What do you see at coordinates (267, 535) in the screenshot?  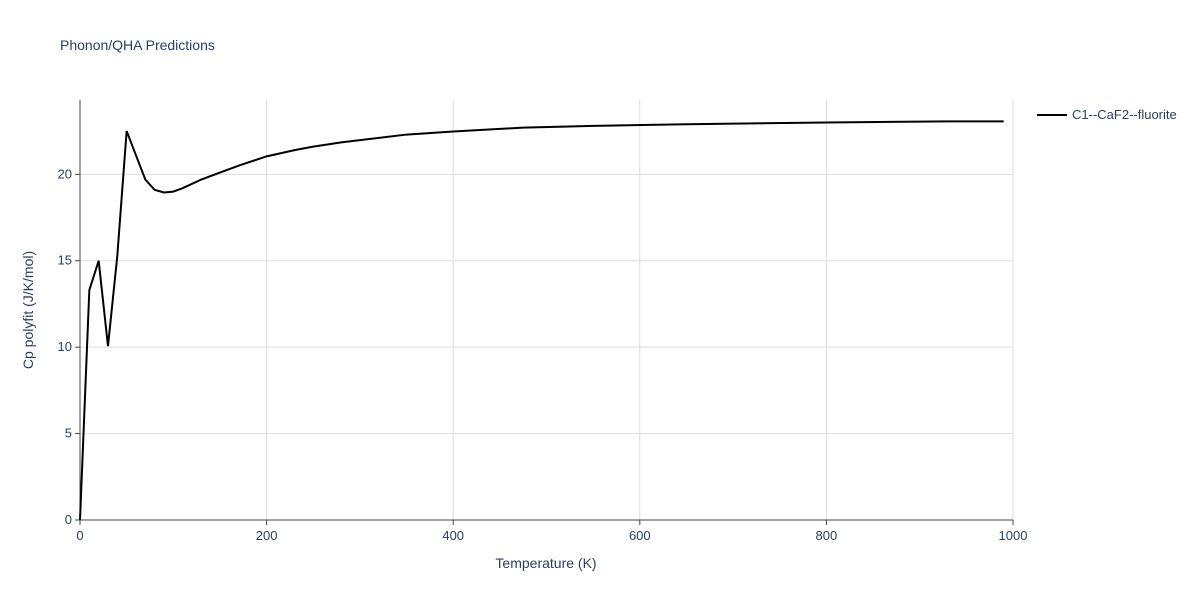 I see `x-tick-label: 200` at bounding box center [267, 535].